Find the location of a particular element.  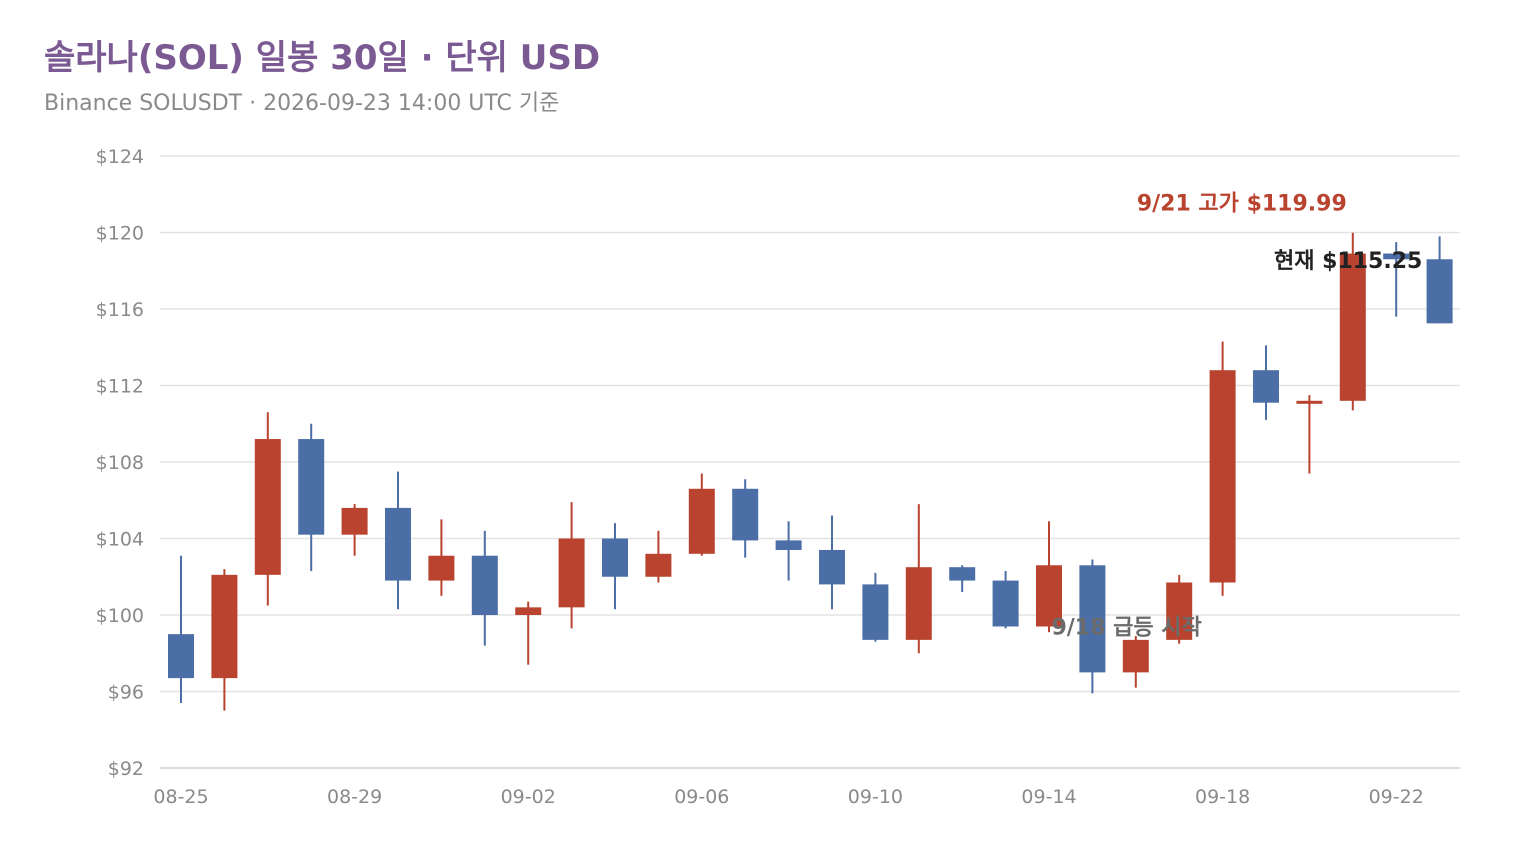

y-axis-ticks: $92 $96 $100 $104 $108 $112 $116 $120 $124 is located at coordinates (120, 463).